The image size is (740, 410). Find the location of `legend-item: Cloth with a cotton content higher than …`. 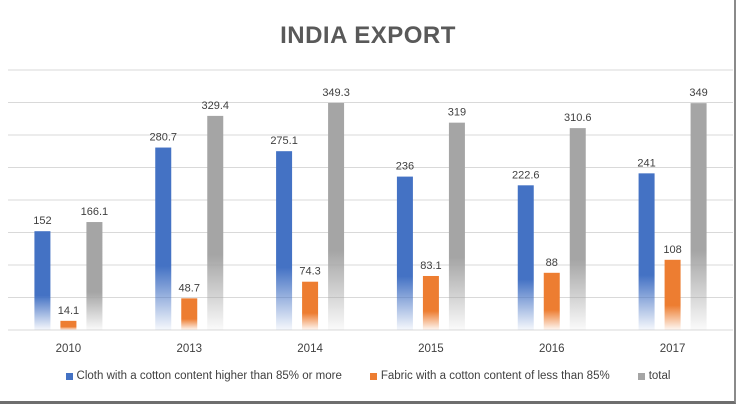

legend-item: Cloth with a cotton content higher than … is located at coordinates (203, 376).